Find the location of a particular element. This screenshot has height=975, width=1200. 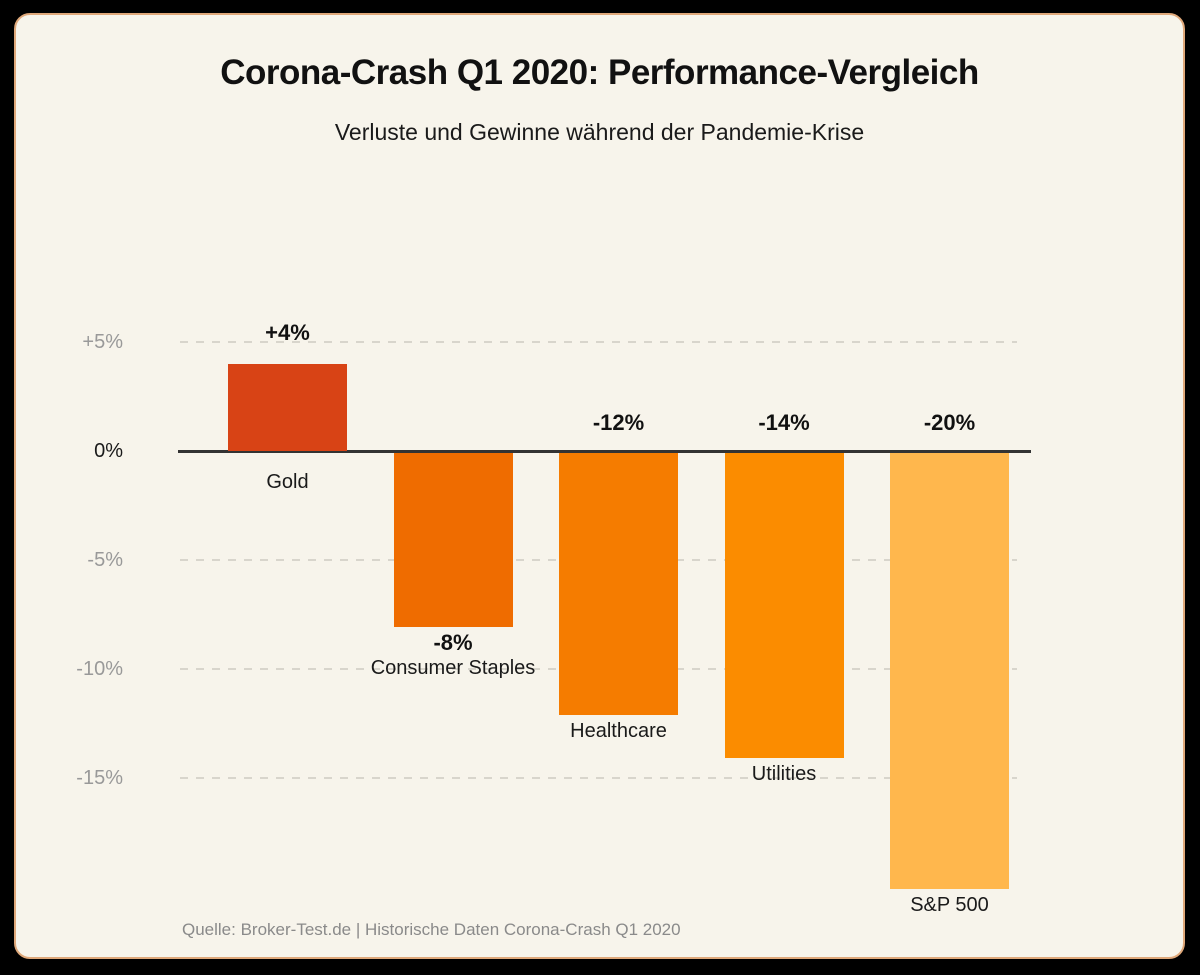

bar-category-label: Utilities is located at coordinates (784, 774).